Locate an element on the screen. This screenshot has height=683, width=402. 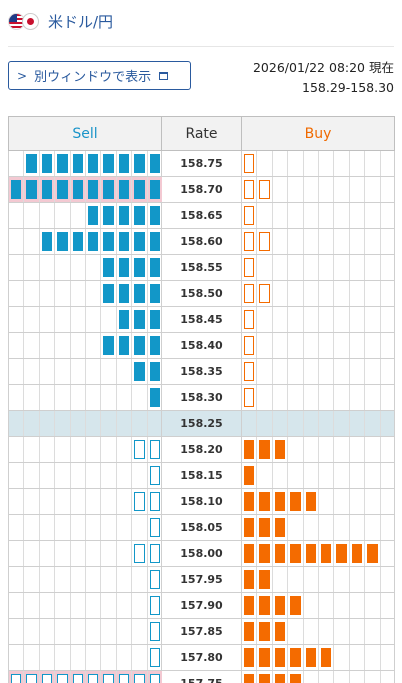
sell-header: Sell is located at coordinates (85, 133).